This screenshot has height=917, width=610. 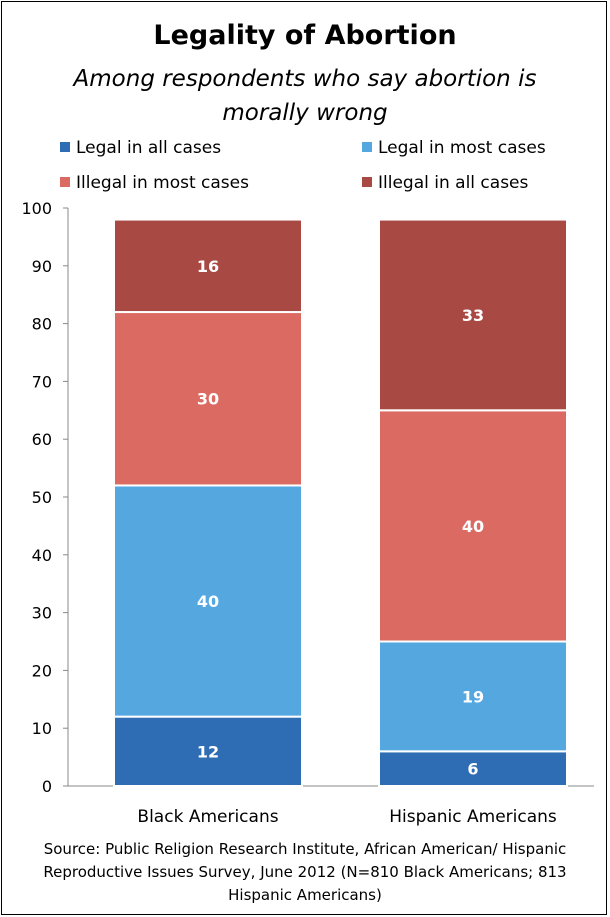 I want to click on y-tick-label: 0, so click(x=47, y=786).